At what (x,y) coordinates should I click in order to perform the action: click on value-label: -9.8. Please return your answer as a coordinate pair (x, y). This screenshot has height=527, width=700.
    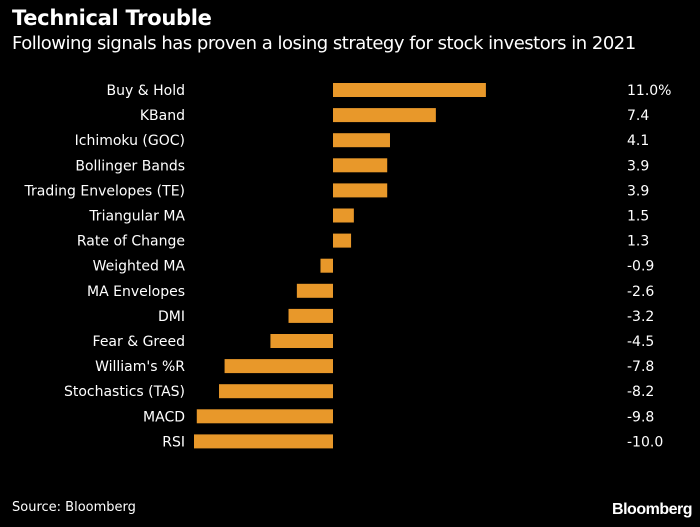
    Looking at the image, I should click on (640, 417).